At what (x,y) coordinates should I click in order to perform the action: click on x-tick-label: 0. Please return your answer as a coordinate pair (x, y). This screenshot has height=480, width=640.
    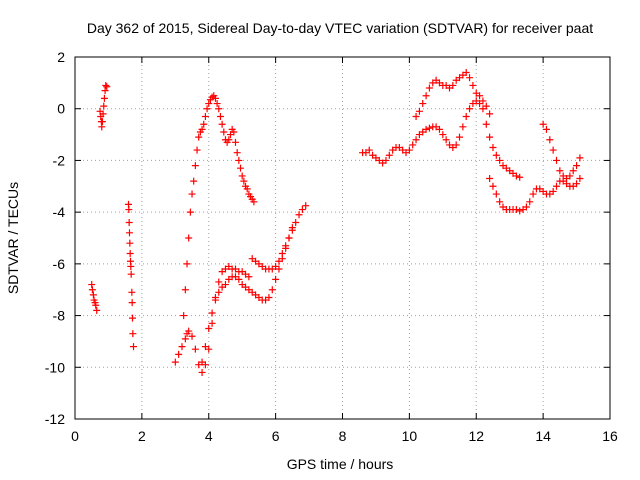
    Looking at the image, I should click on (75, 436).